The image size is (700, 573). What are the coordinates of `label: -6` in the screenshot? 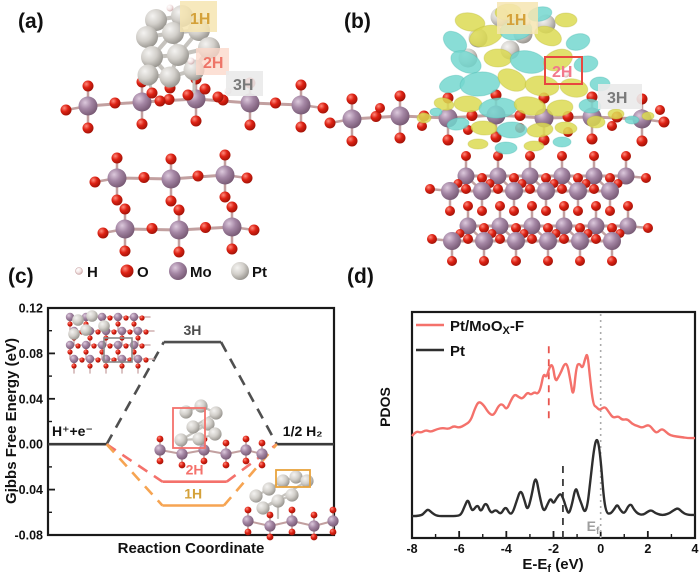 It's located at (459, 549).